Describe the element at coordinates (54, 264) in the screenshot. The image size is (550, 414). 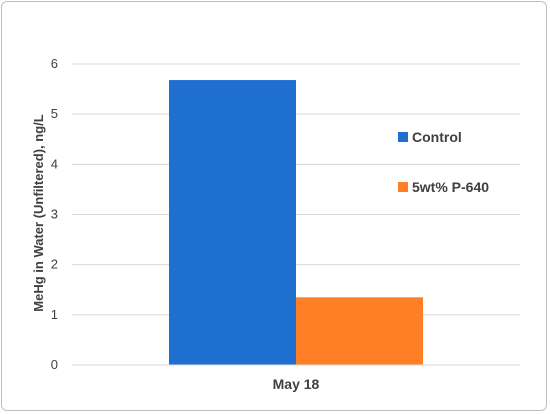
I see `y-tick-label: 2` at that location.